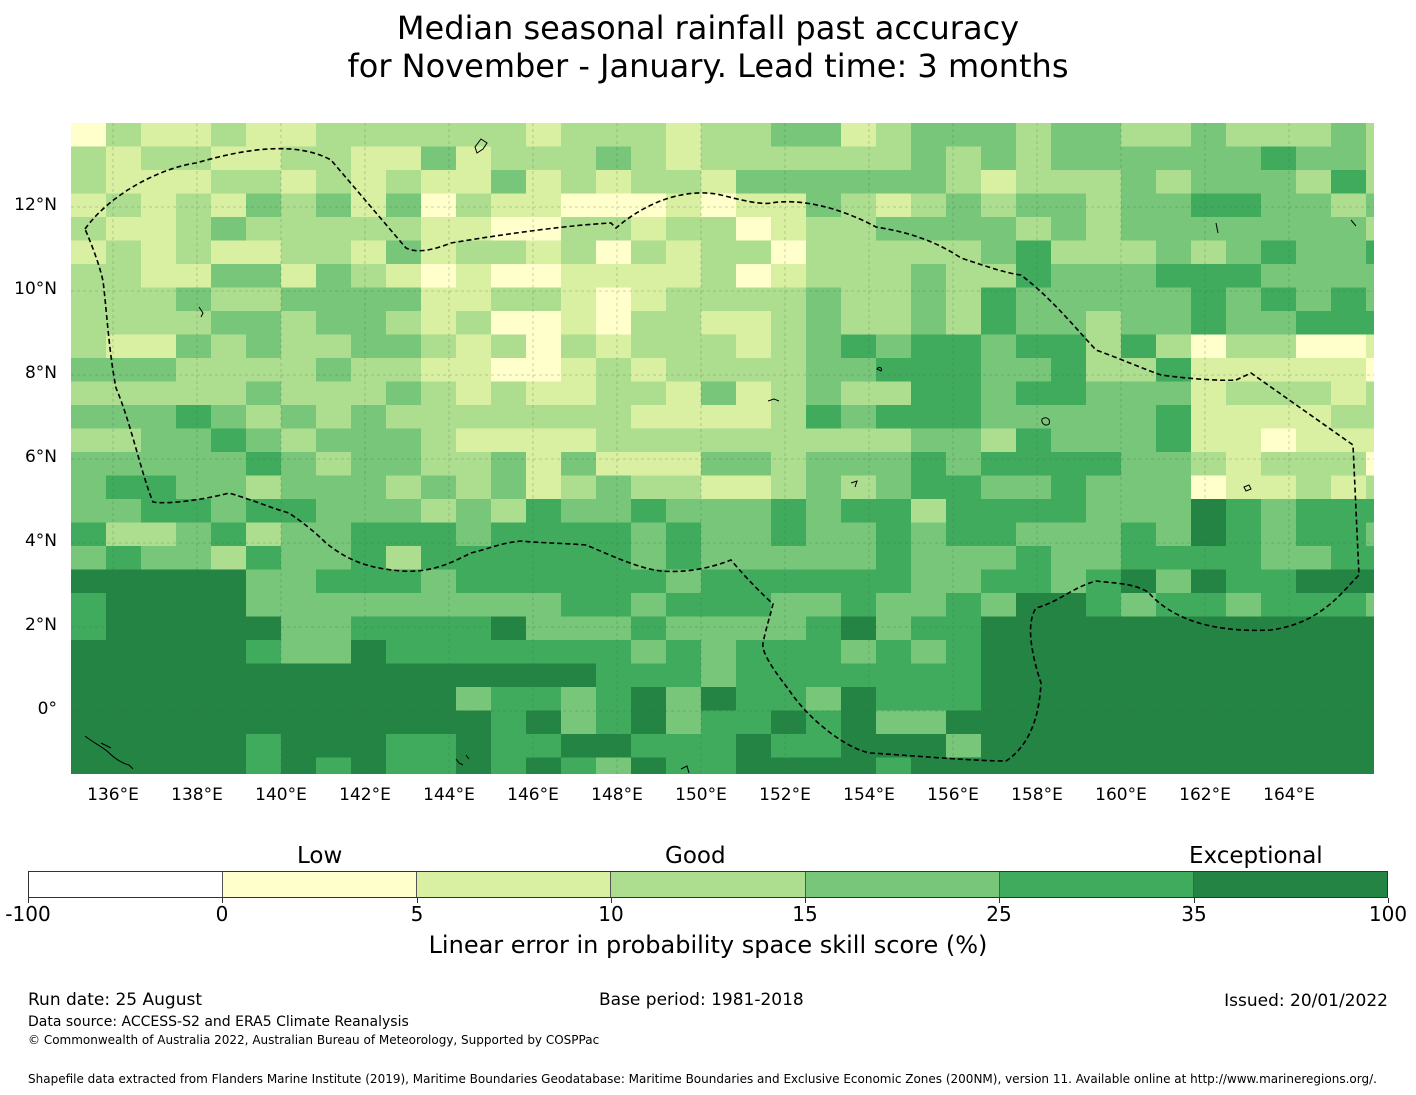  I want to click on lon-label-136e: 136°E, so click(113, 795).